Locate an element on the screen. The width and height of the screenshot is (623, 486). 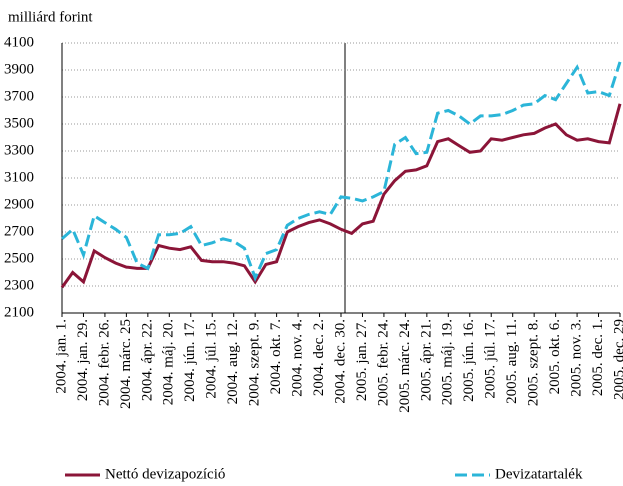
x-tick-label: 2005. jan. 27. is located at coordinates (362, 360).